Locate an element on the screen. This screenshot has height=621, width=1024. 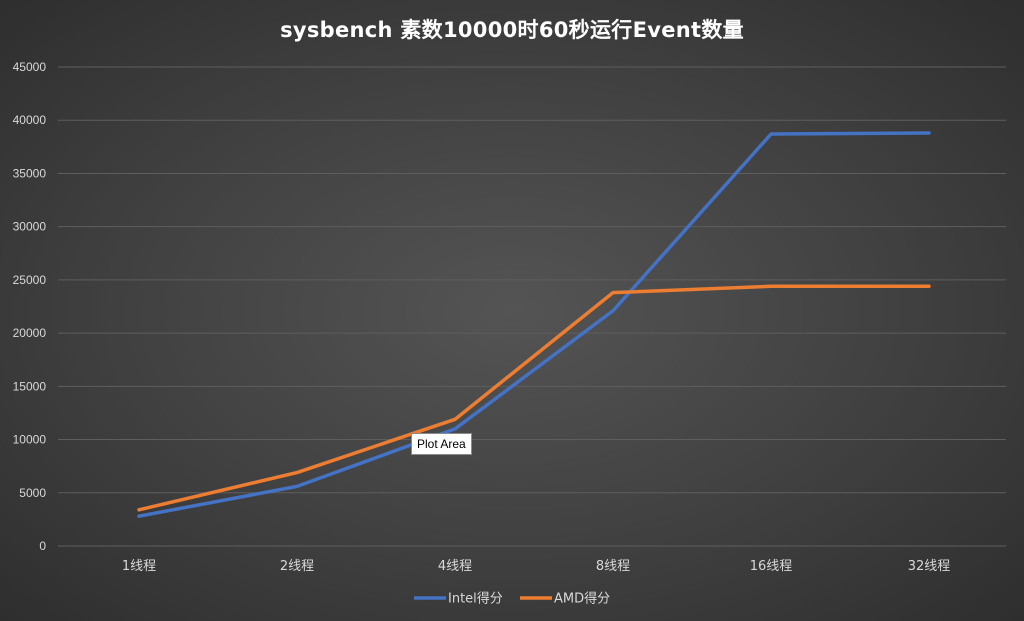
chart-title: sysbench 素数10000时60秒运行Event数量 is located at coordinates (512, 30).